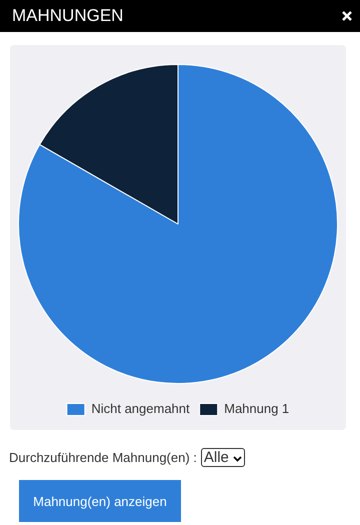 The image size is (360, 525). What do you see at coordinates (103, 457) in the screenshot?
I see `text: Durchzuführende Mahnung(en) :` at bounding box center [103, 457].